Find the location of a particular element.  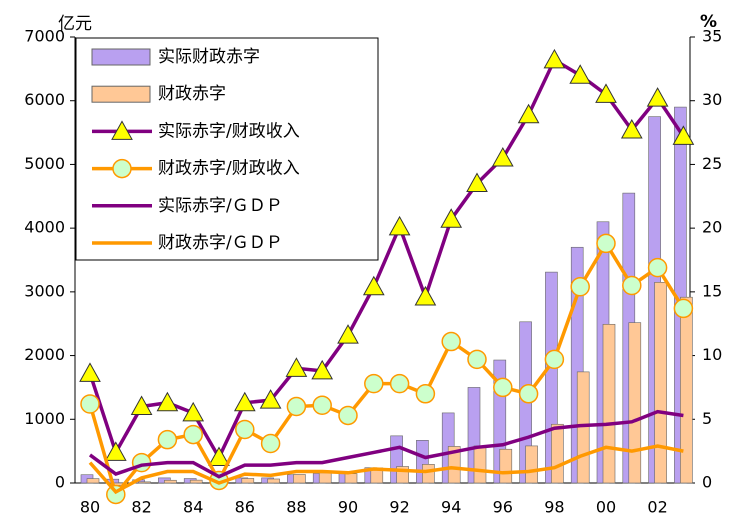

y2-tick-label: 15 is located at coordinates (712, 290).